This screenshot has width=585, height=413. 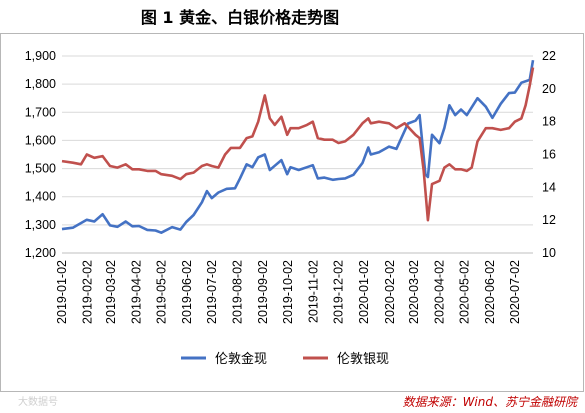 What do you see at coordinates (161, 292) in the screenshot?
I see `x-tick-label: 2019-05-02` at bounding box center [161, 292].